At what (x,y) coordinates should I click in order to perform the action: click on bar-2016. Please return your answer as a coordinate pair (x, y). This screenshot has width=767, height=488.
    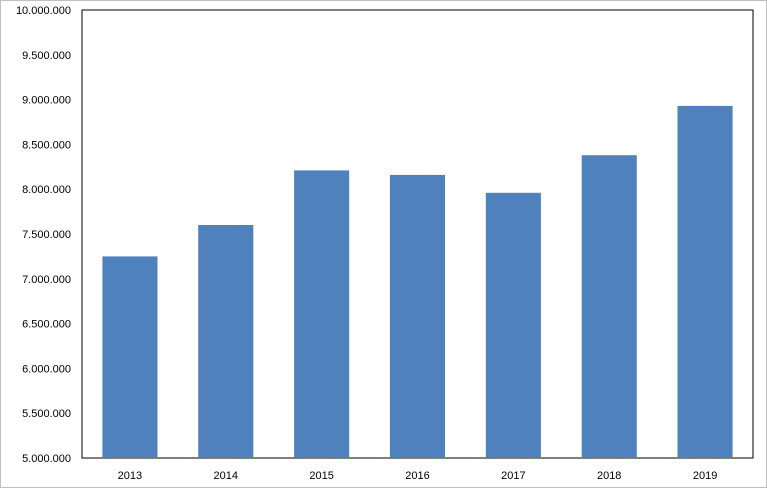
    Looking at the image, I should click on (417, 316).